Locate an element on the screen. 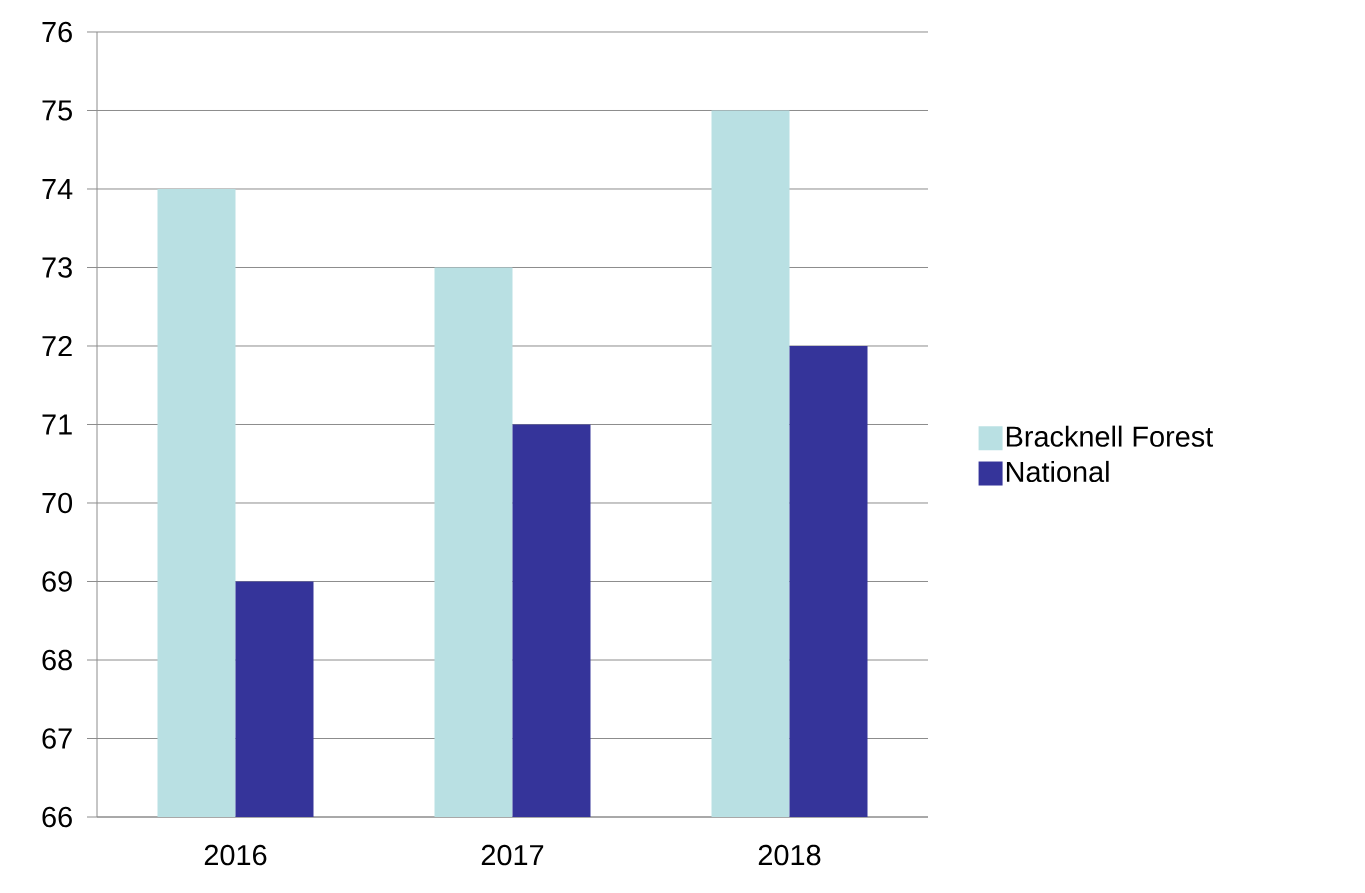 Image resolution: width=1365 pixels, height=893 pixels. x-tick-label: 2016 is located at coordinates (235, 855).